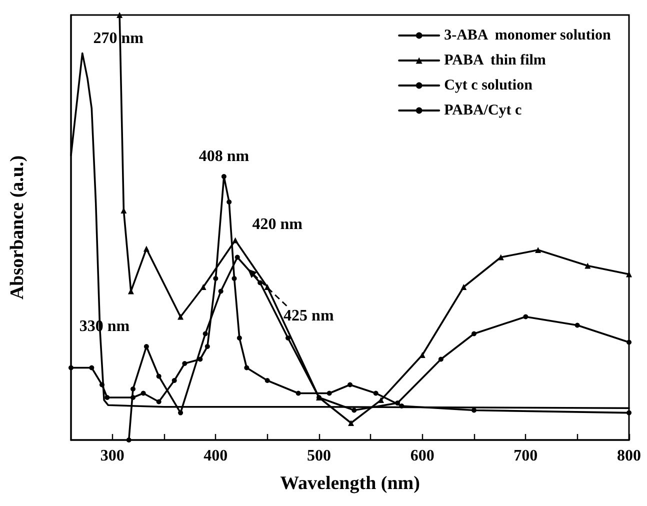 The image size is (647, 506). Describe the element at coordinates (224, 156) in the screenshot. I see `annotation: 408 nm` at that location.